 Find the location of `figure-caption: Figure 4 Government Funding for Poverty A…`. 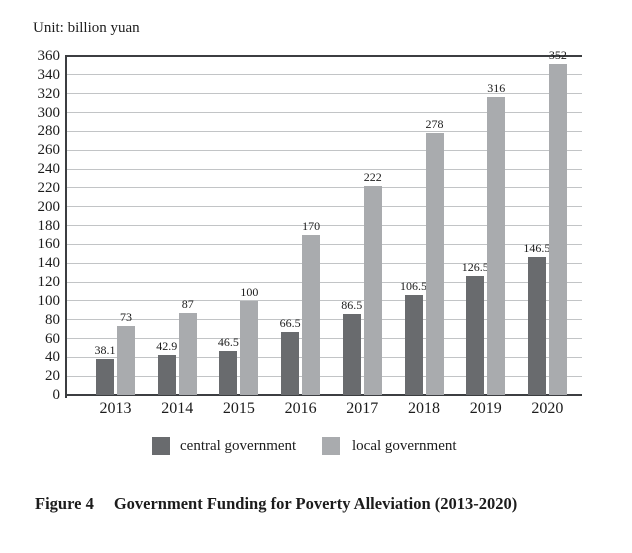

figure-caption: Figure 4 Government Funding for Poverty A… is located at coordinates (276, 504).